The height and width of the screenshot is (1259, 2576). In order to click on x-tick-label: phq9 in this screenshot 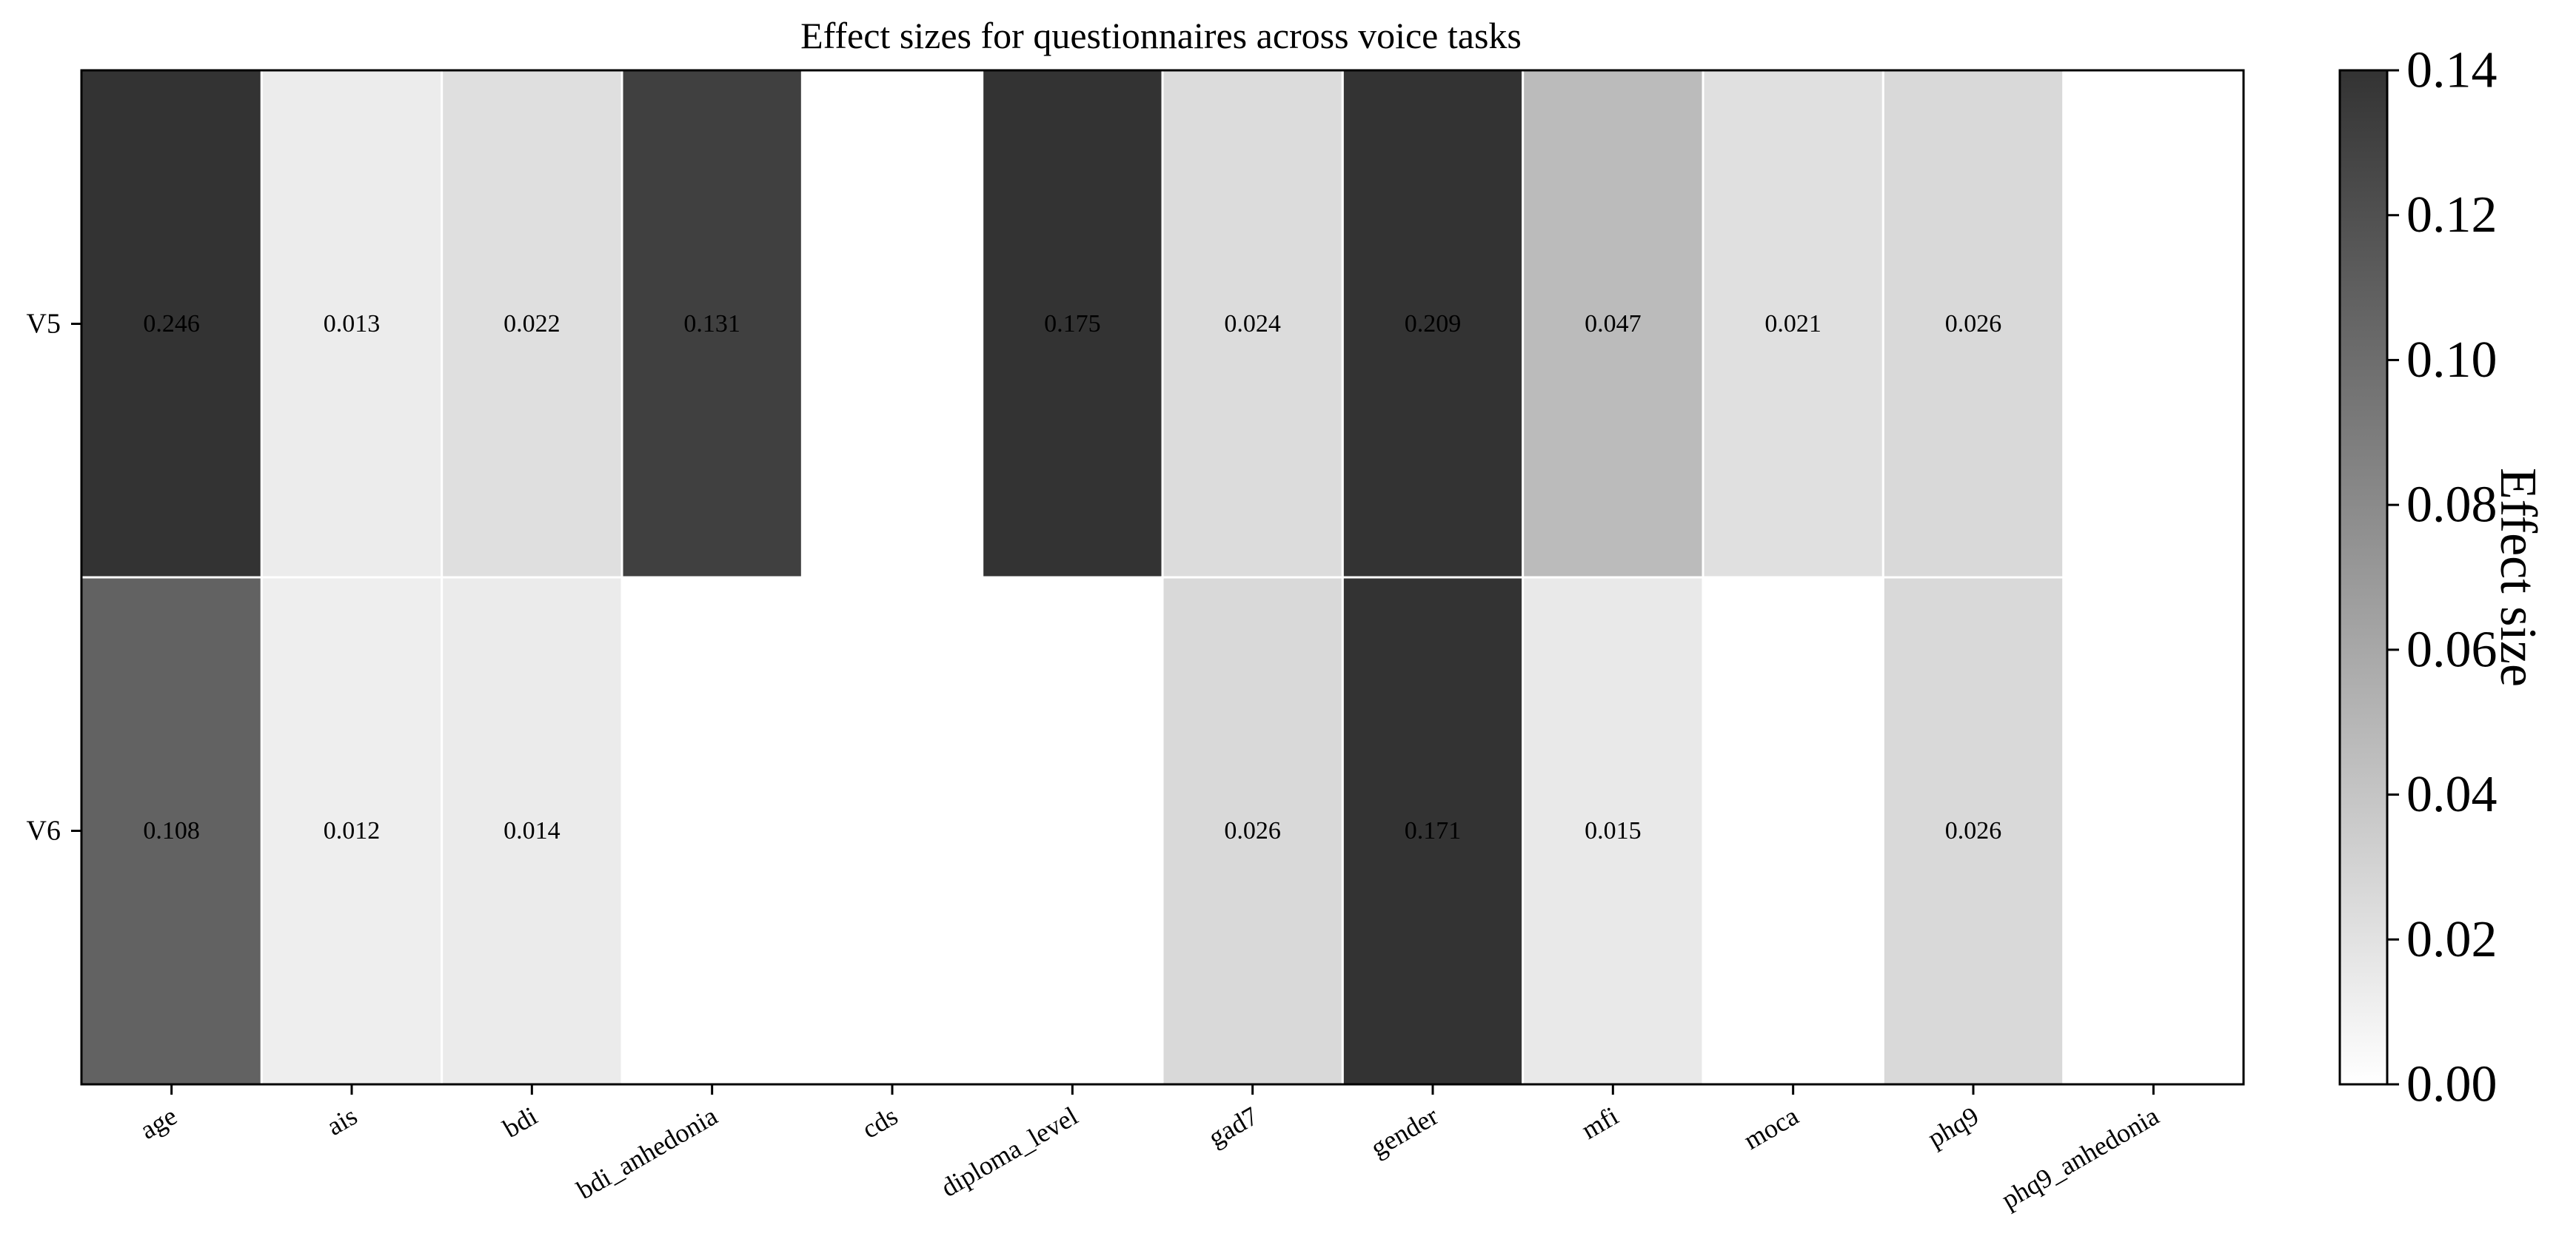, I will do `click(1953, 1127)`.